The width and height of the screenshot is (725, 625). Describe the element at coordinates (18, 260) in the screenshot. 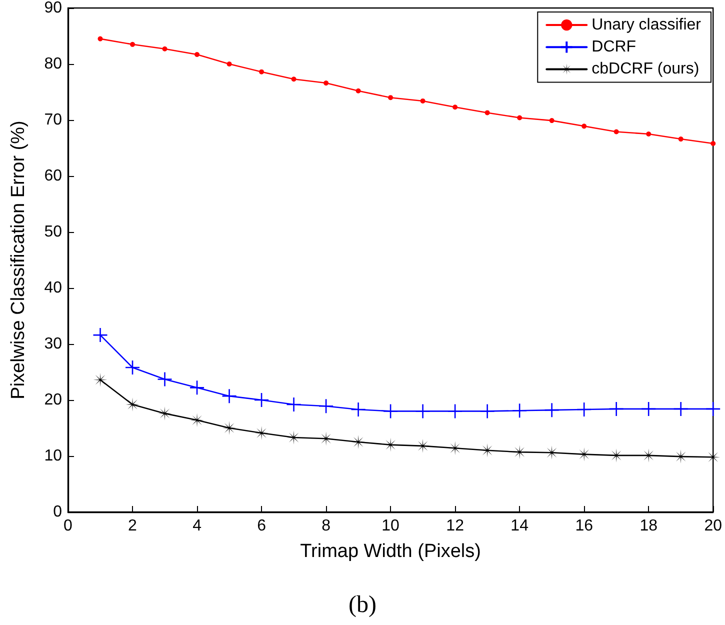

I see `y-axis-title: Pixelwise Classification Error (%)` at that location.